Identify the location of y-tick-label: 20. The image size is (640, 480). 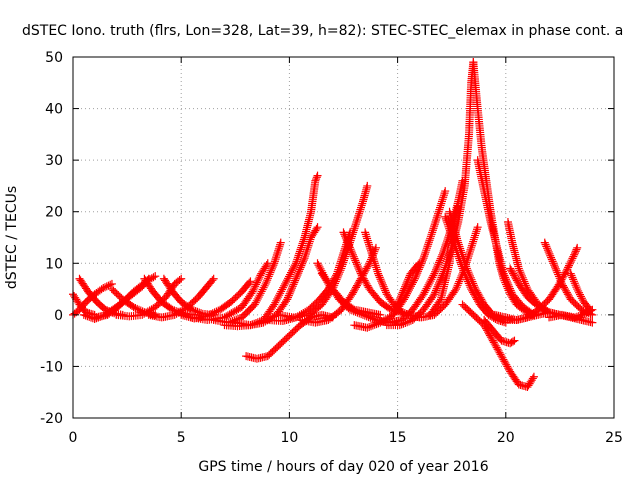
(54, 213).